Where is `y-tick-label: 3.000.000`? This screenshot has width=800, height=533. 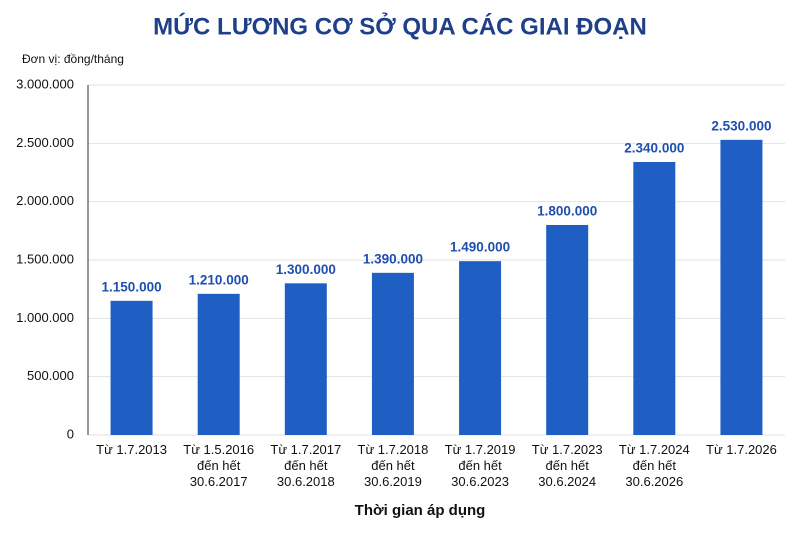
y-tick-label: 3.000.000 is located at coordinates (45, 83).